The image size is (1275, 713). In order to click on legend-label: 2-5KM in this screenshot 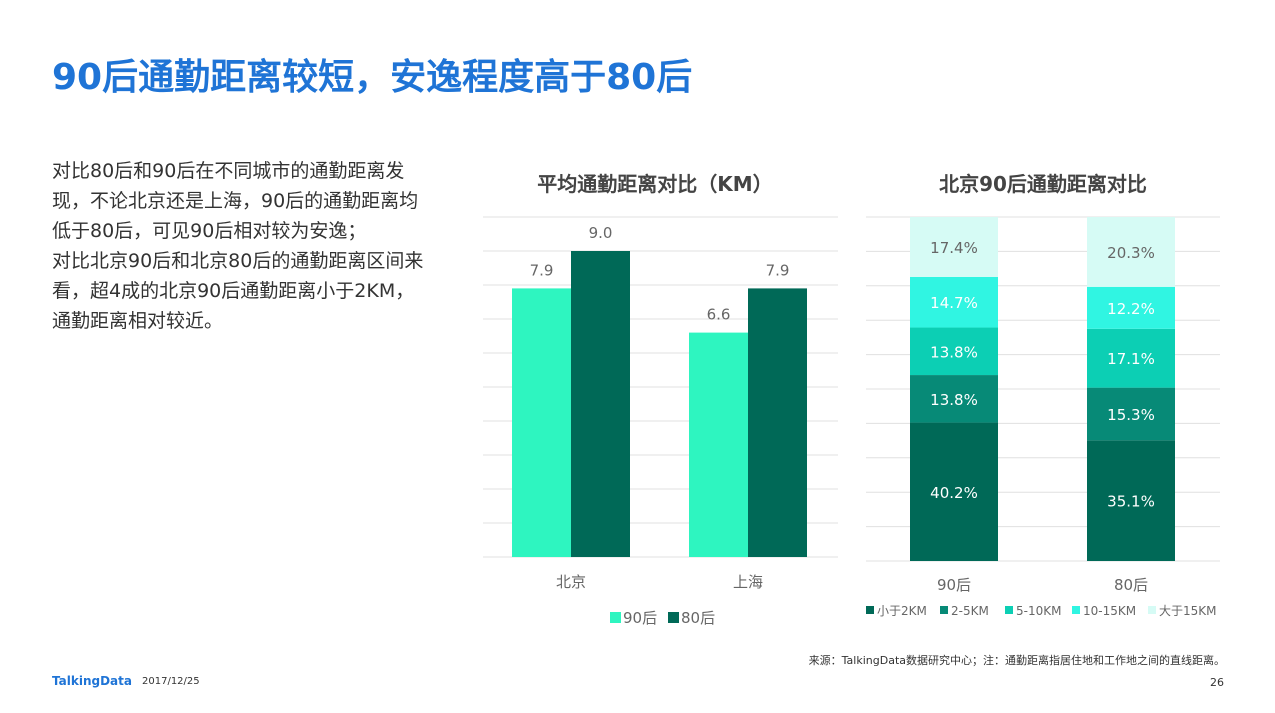, I will do `click(970, 611)`.